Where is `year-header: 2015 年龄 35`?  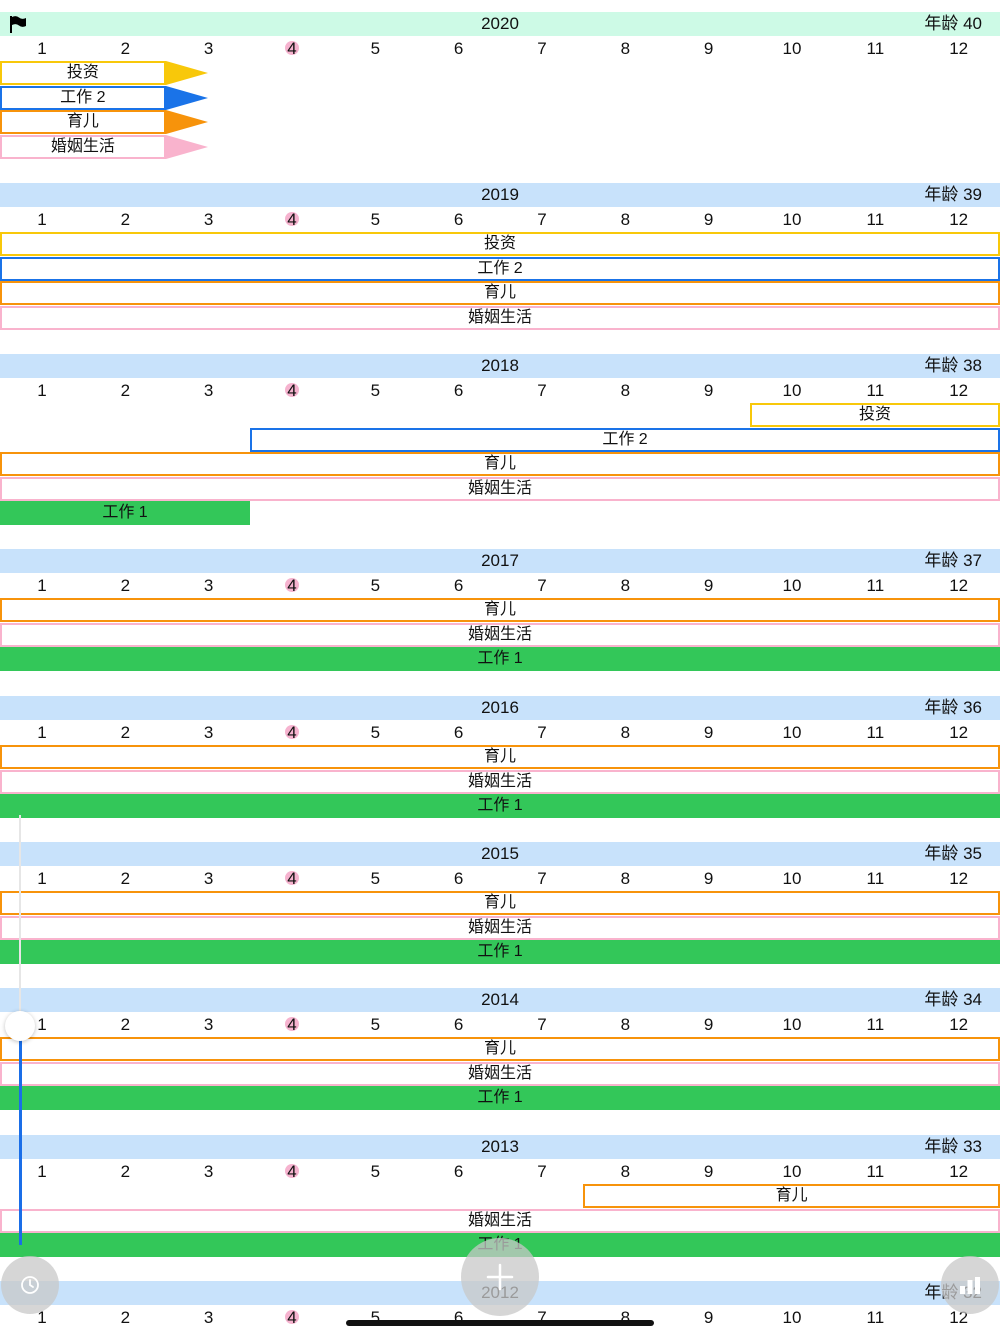 year-header: 2015 年龄 35 is located at coordinates (500, 854).